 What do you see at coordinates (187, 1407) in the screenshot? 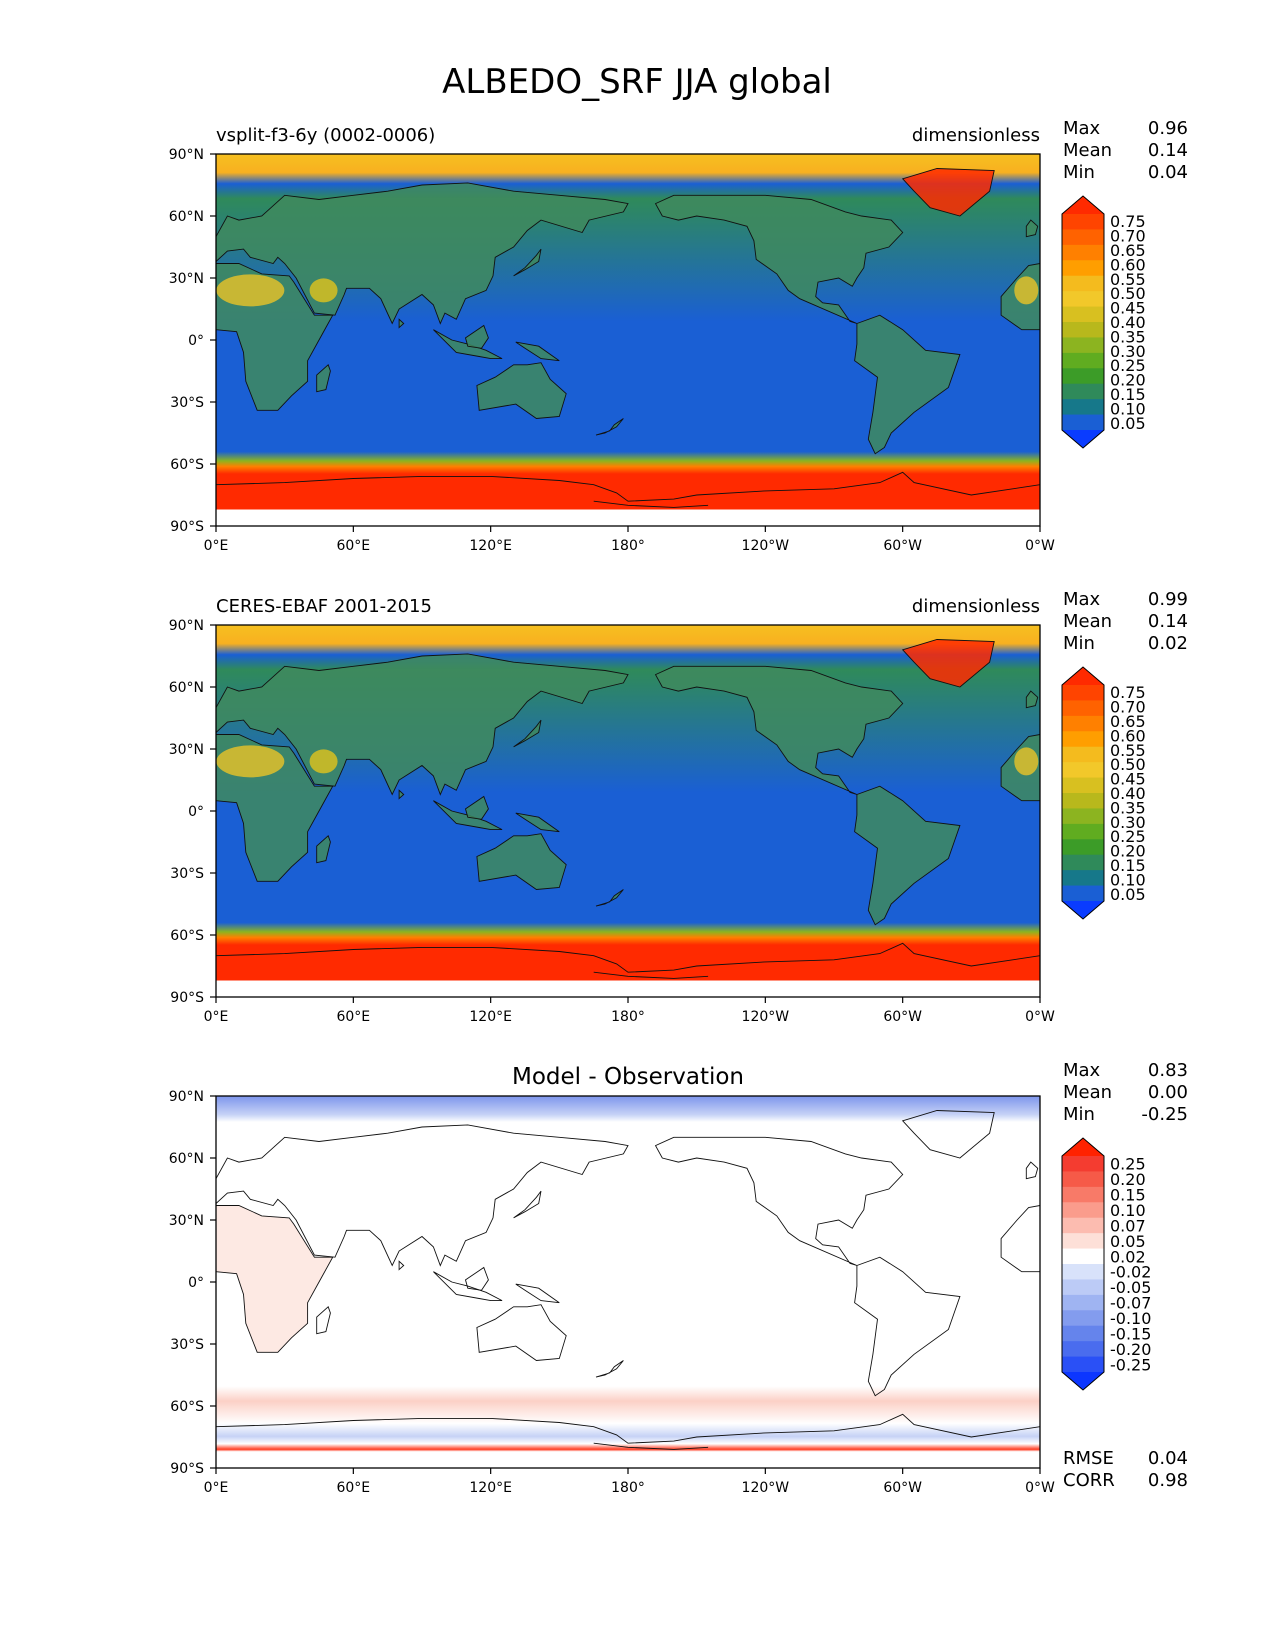
I see `lat-tick-label: 60°S` at bounding box center [187, 1407].